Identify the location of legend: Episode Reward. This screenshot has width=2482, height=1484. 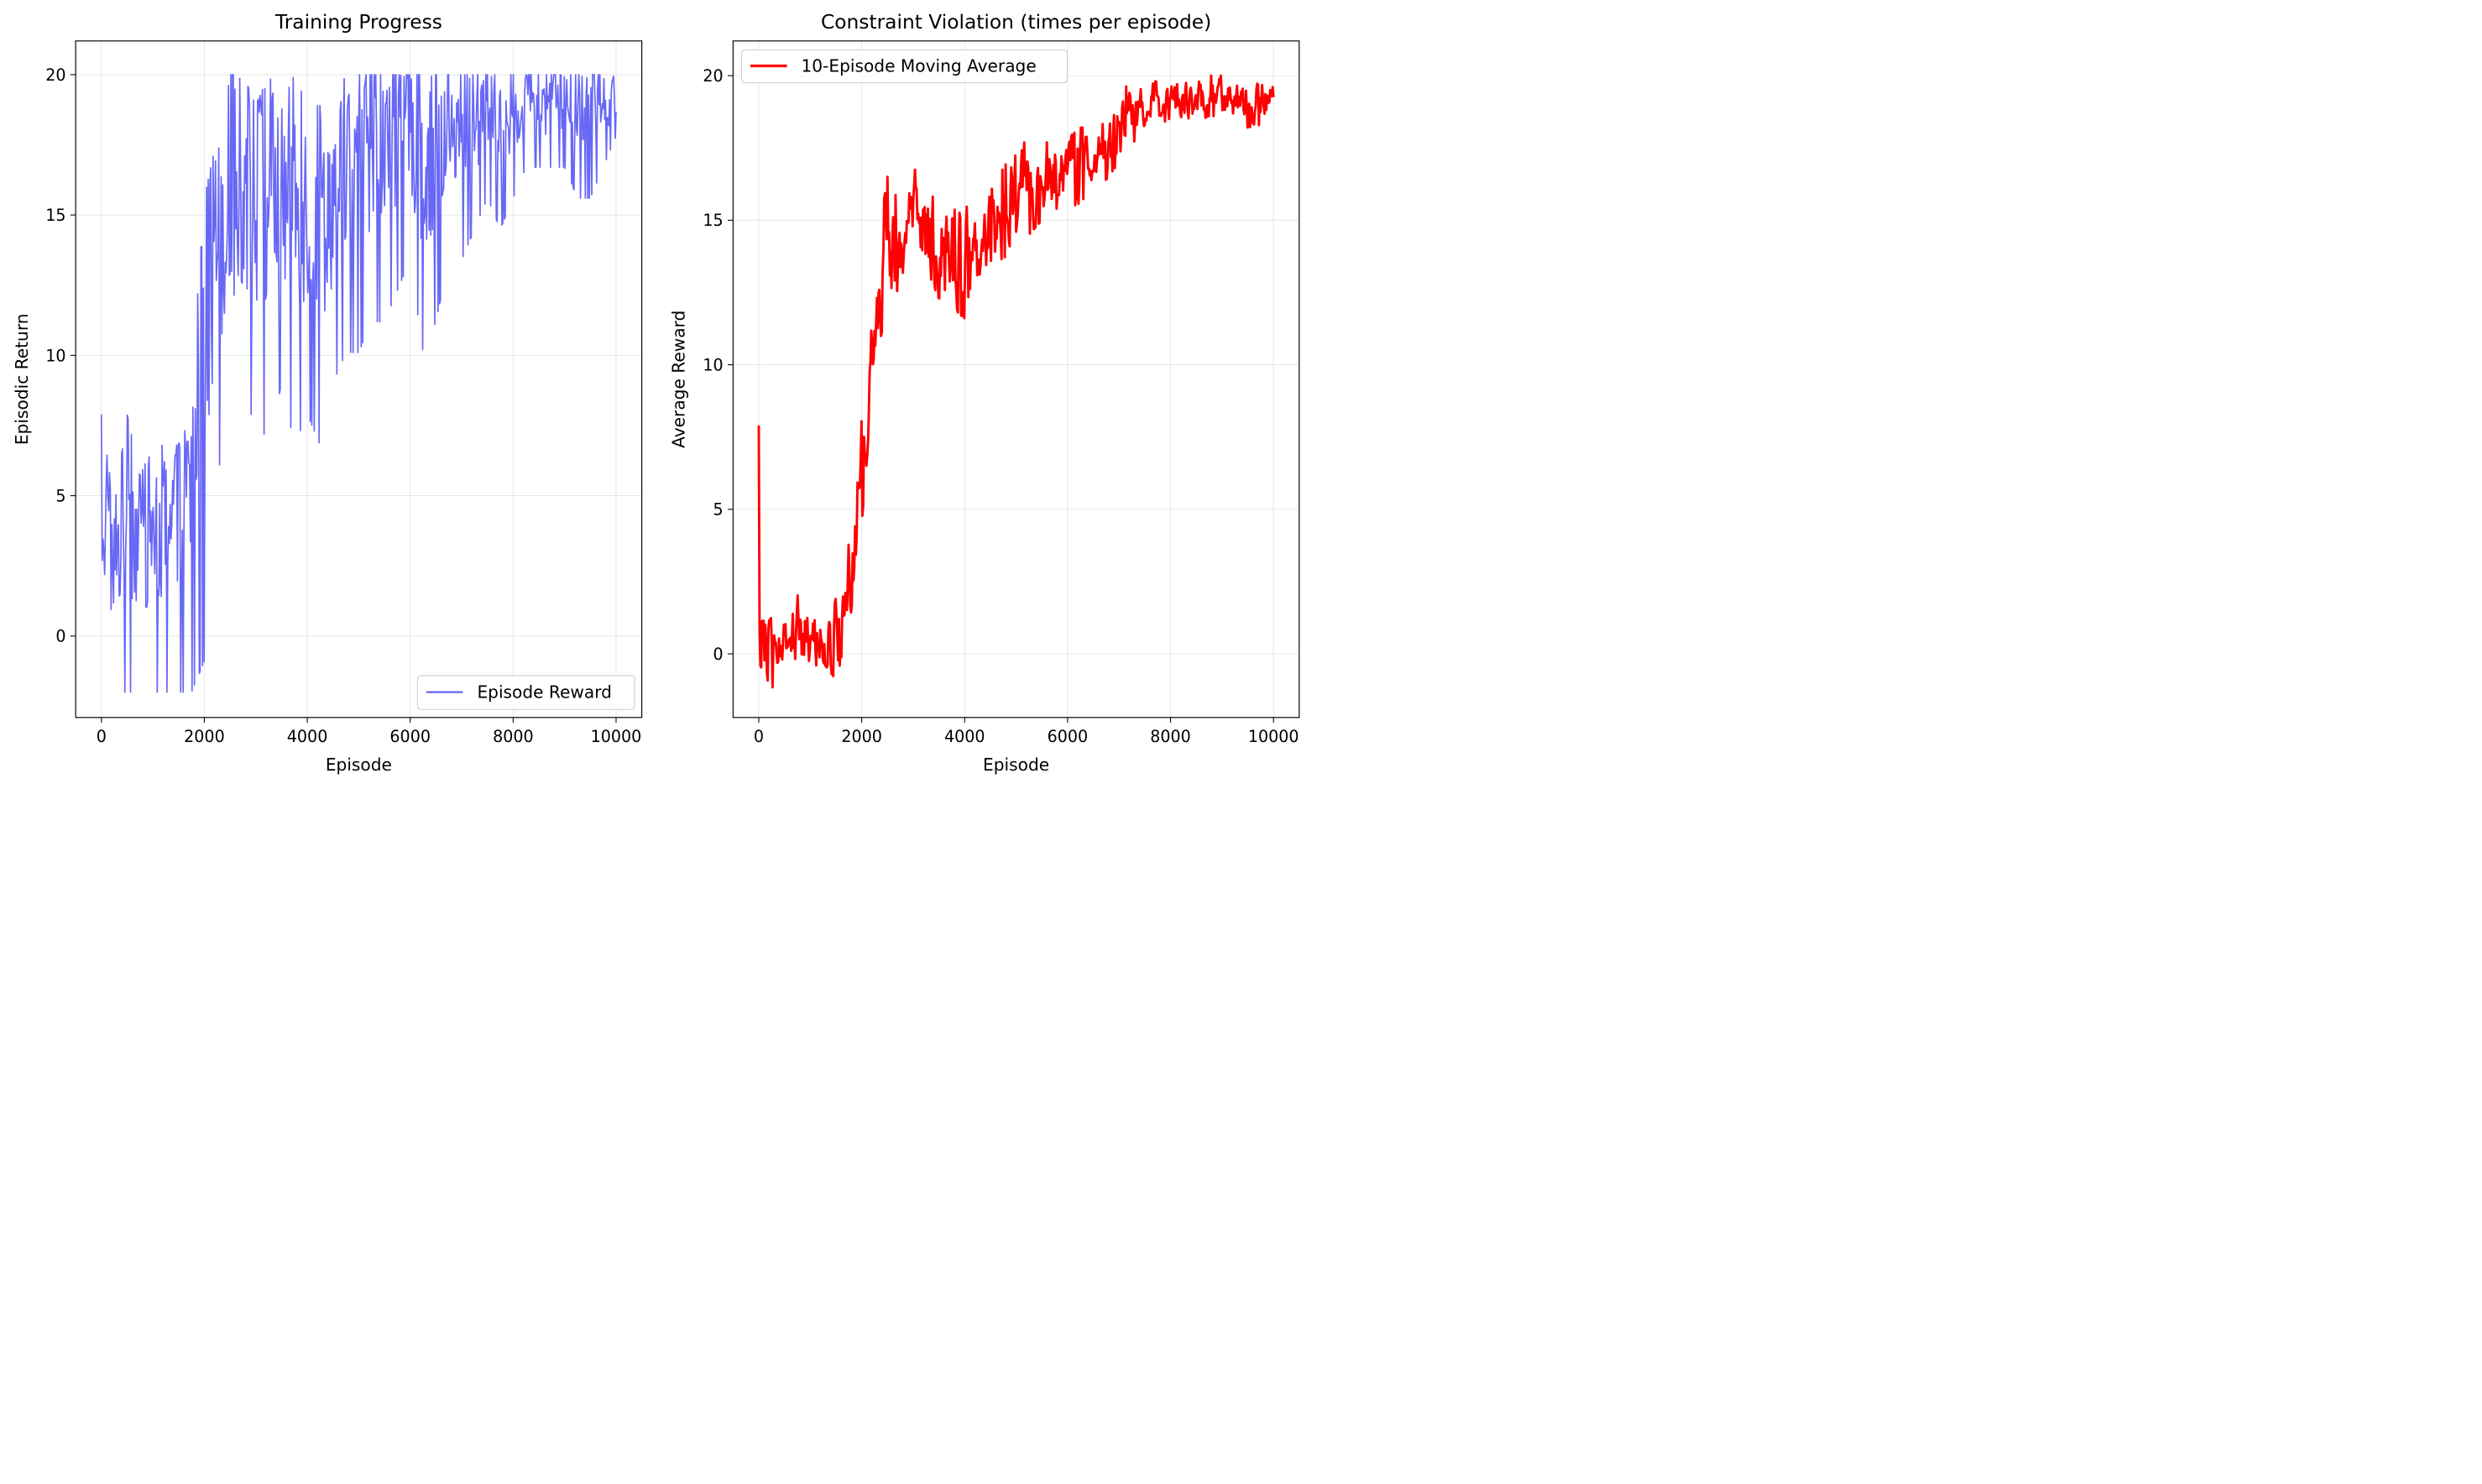
(525, 692).